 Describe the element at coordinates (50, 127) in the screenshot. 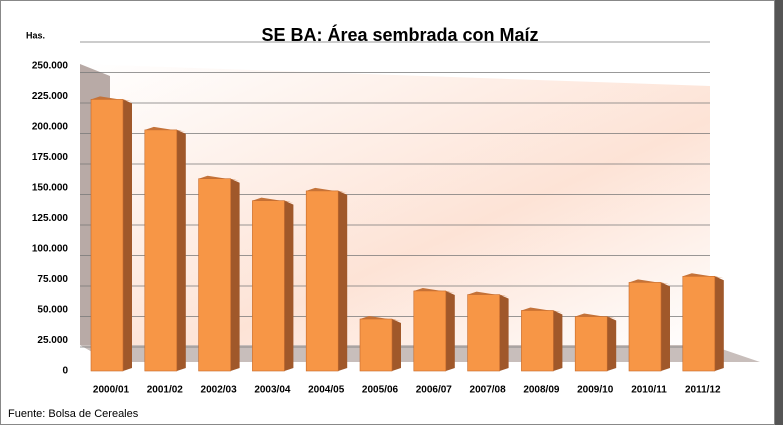

I see `y-tick-label: 200.000` at that location.